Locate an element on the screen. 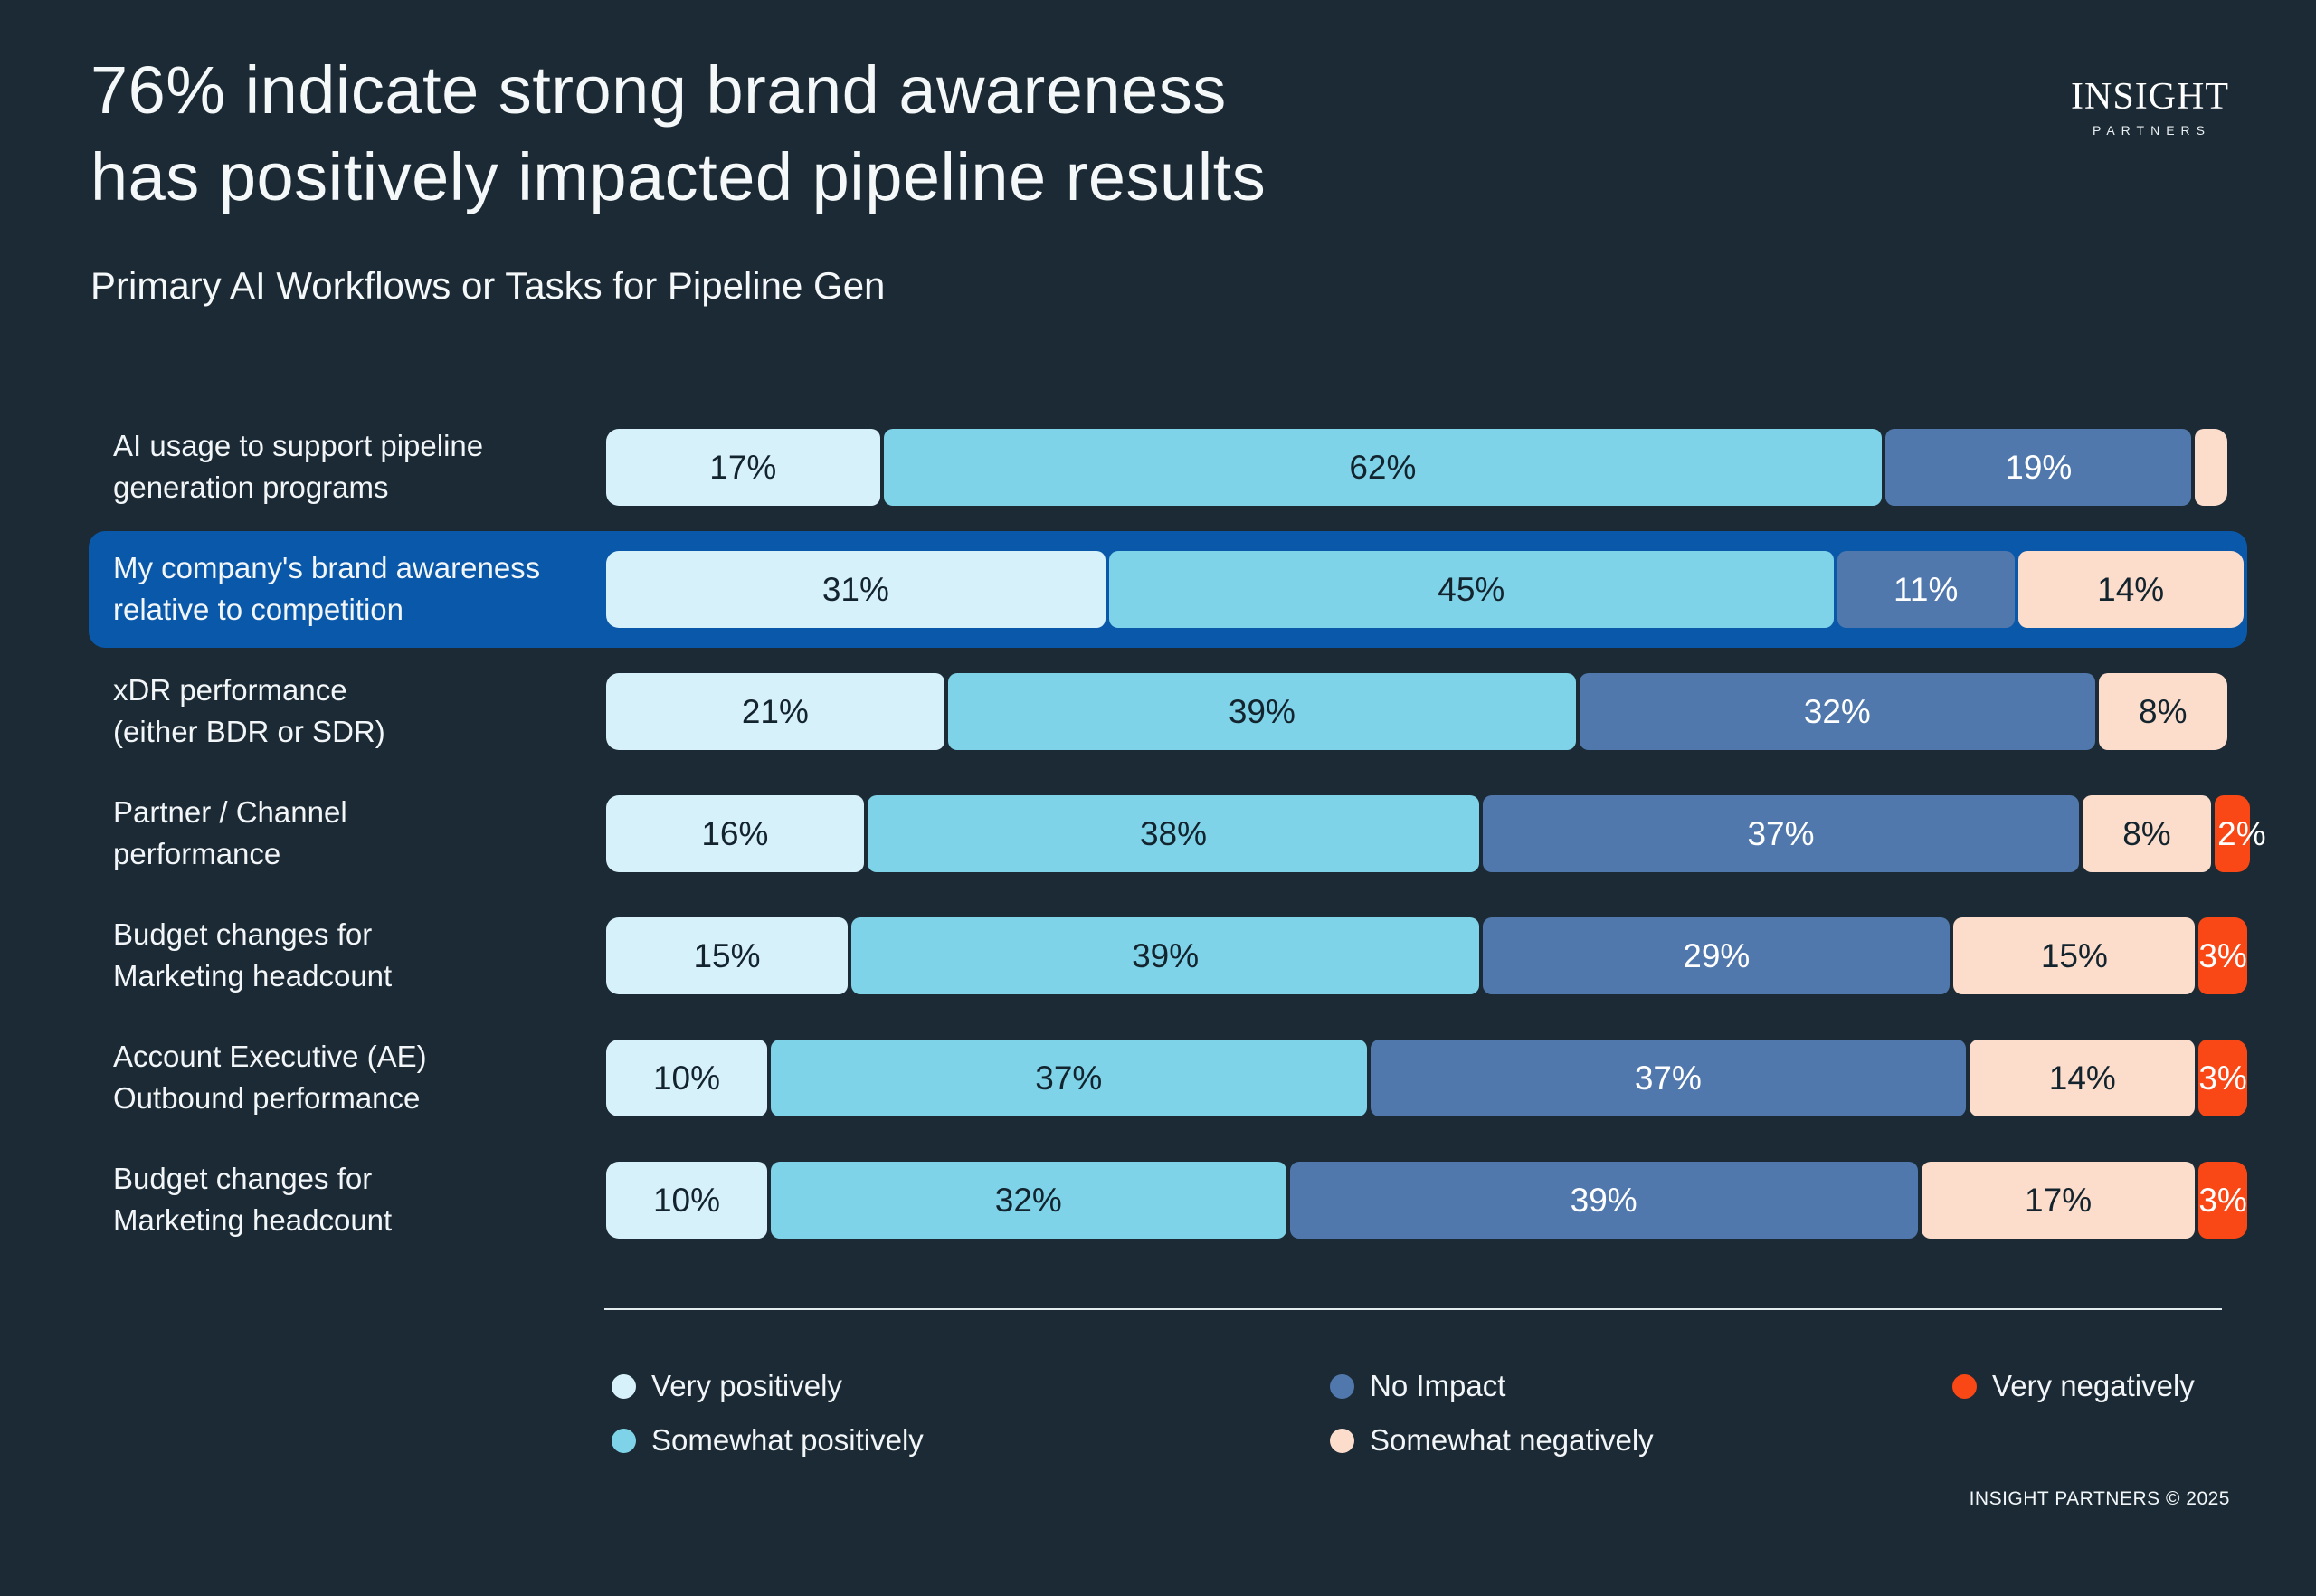 This screenshot has height=1596, width=2316. logo-subtext: PARTNERS is located at coordinates (2152, 131).